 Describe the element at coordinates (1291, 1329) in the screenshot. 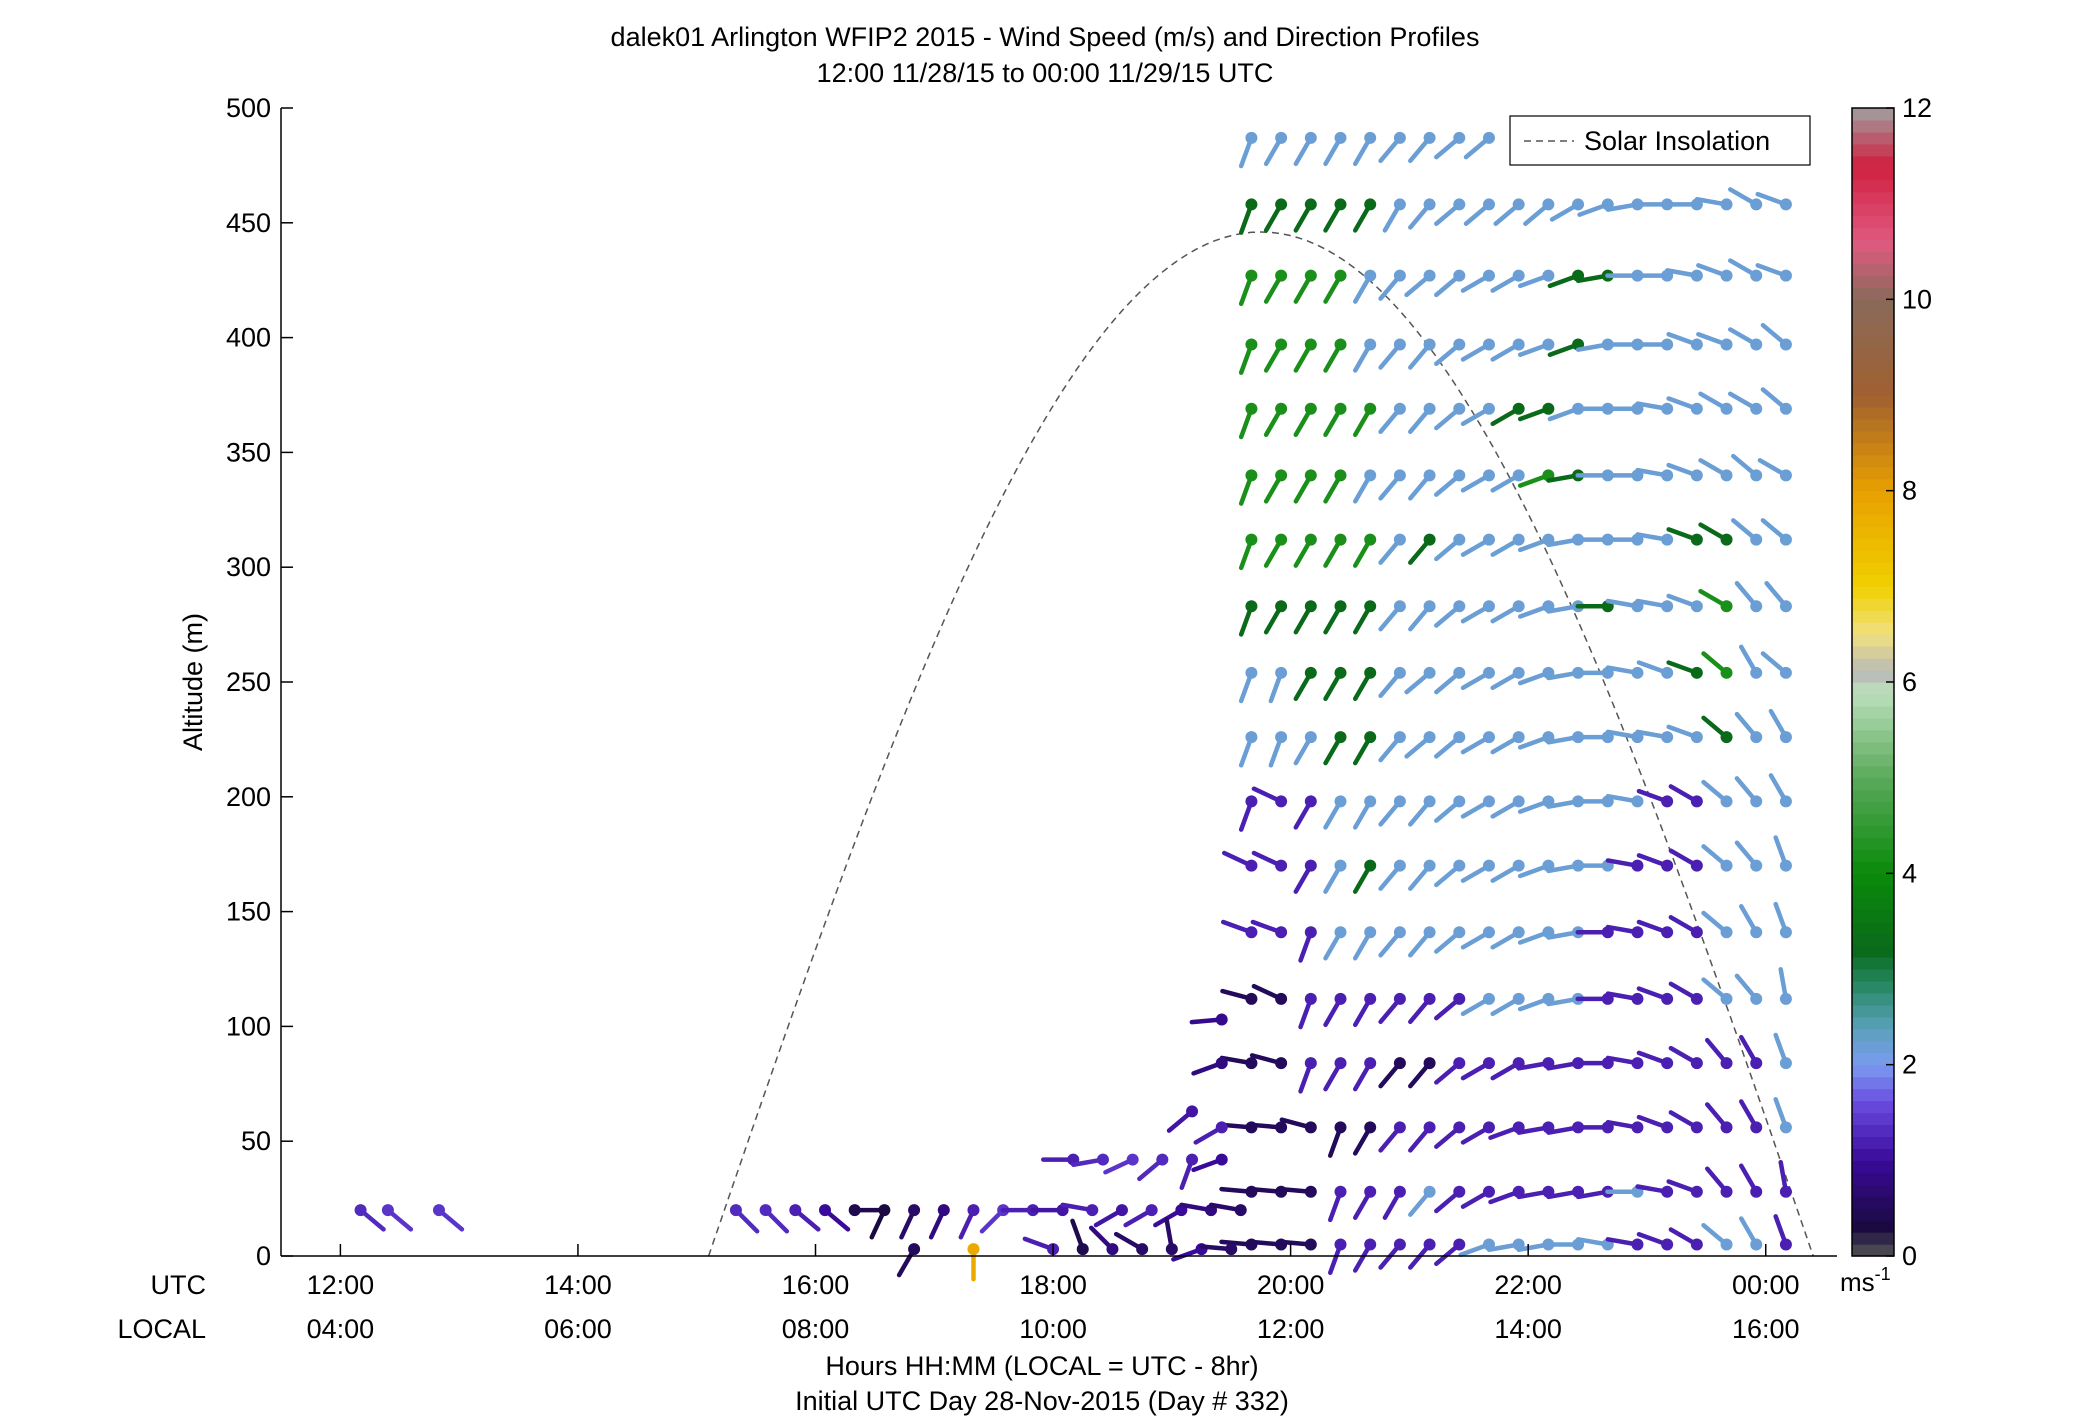

I see `x-tick-label-local: 12:00` at that location.